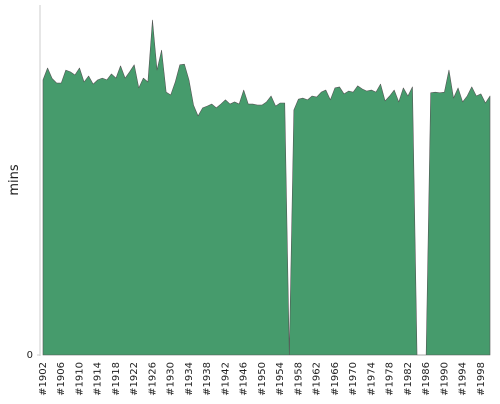 Image resolution: width=500 pixels, height=404 pixels. I want to click on x-tick-label: #1938, so click(207, 379).